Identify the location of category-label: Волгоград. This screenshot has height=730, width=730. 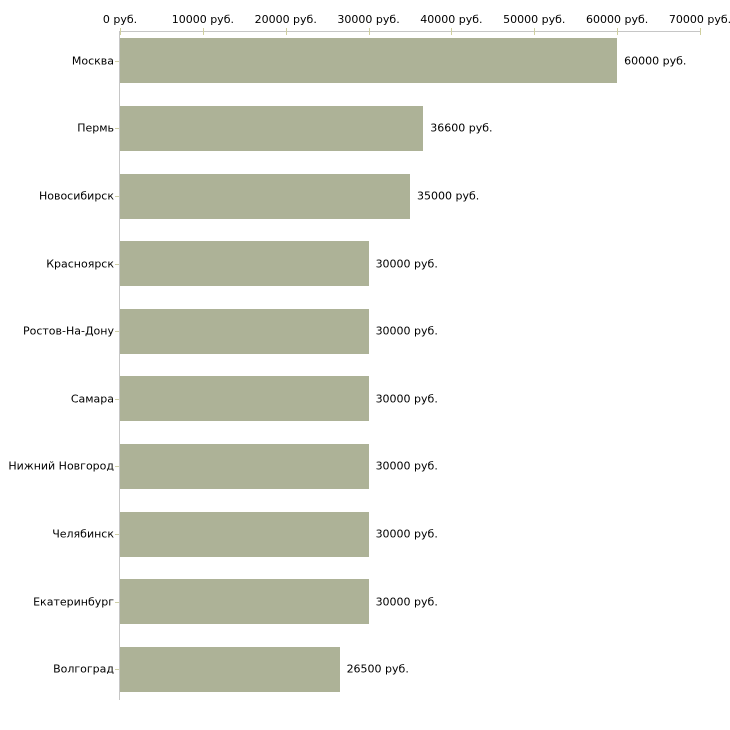
(83, 669).